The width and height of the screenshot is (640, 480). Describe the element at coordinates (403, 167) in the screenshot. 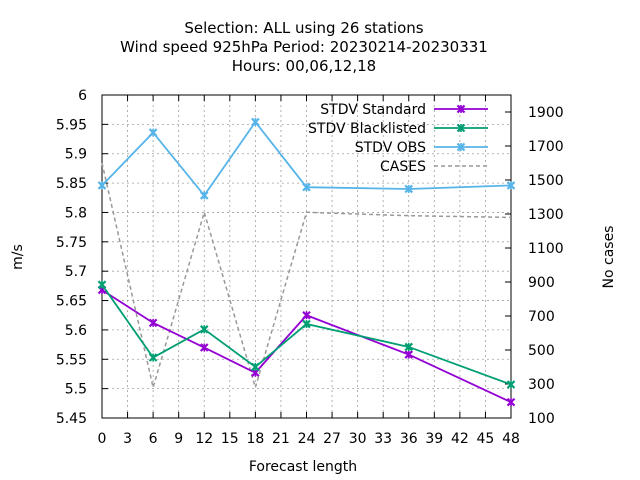

I see `legend-label-cases: CASES` at that location.